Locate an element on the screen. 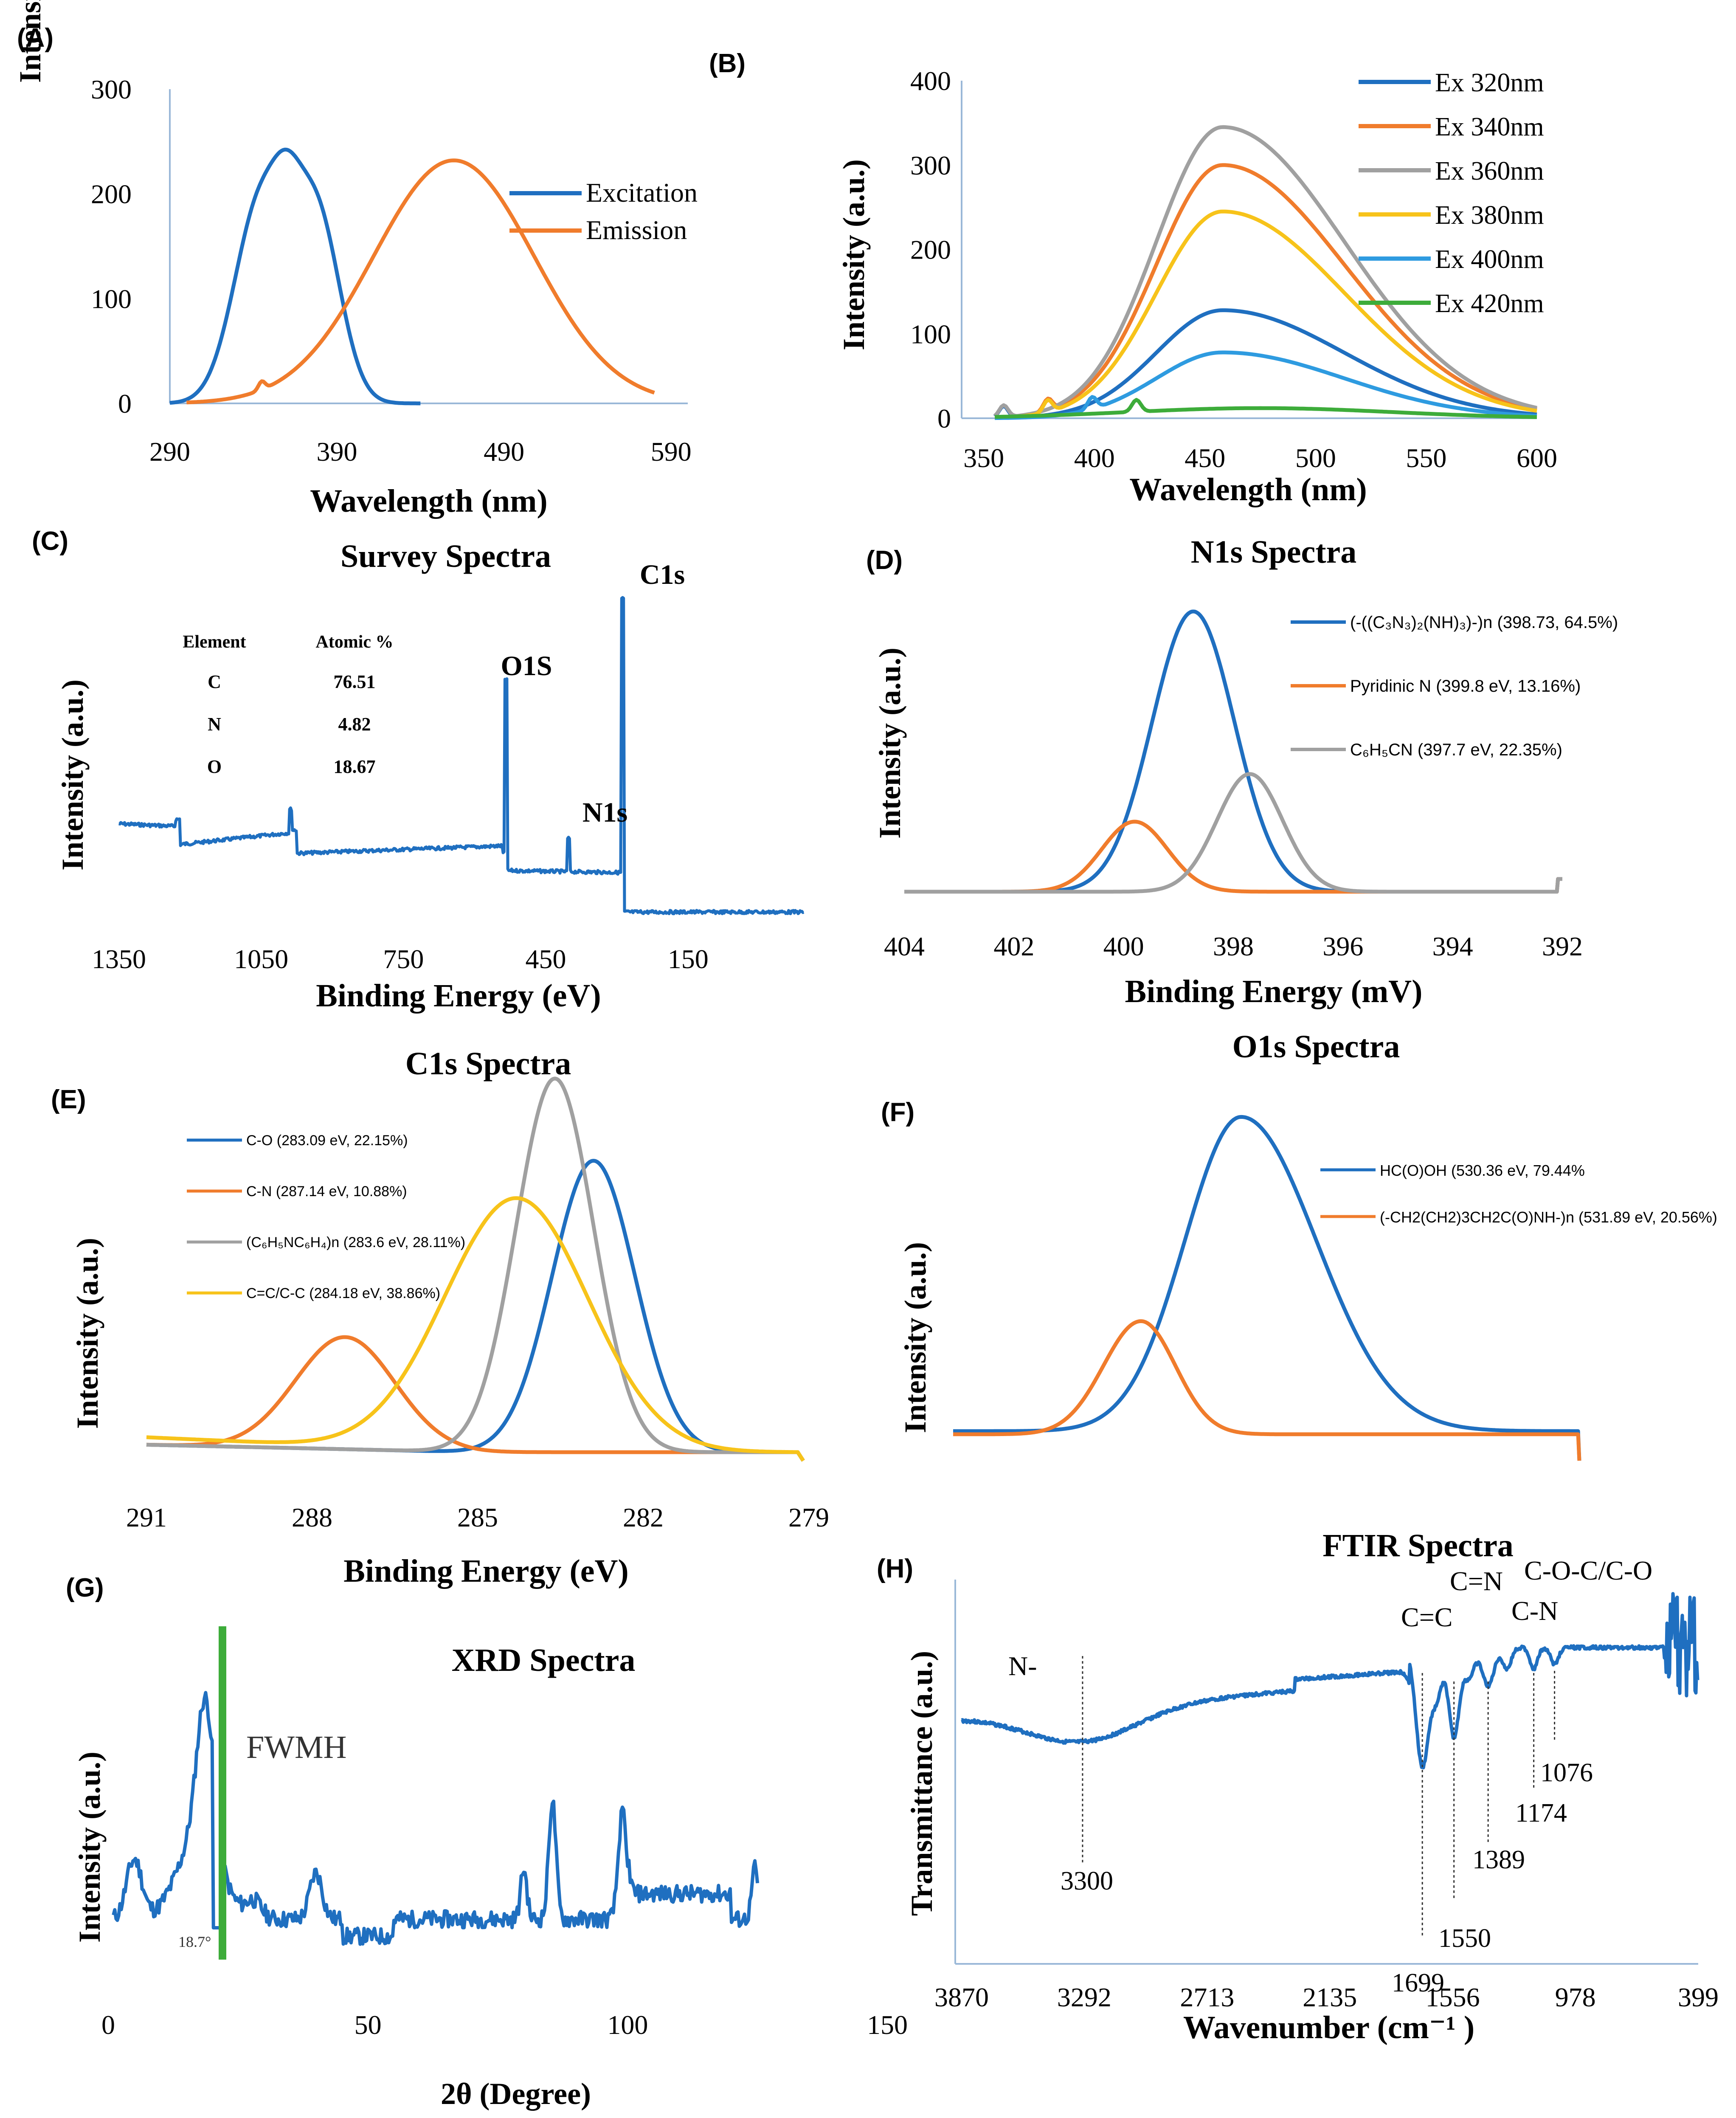 The width and height of the screenshot is (1736, 2118). panel-g-x-ticks: 0 50 100 150 is located at coordinates (505, 2025).